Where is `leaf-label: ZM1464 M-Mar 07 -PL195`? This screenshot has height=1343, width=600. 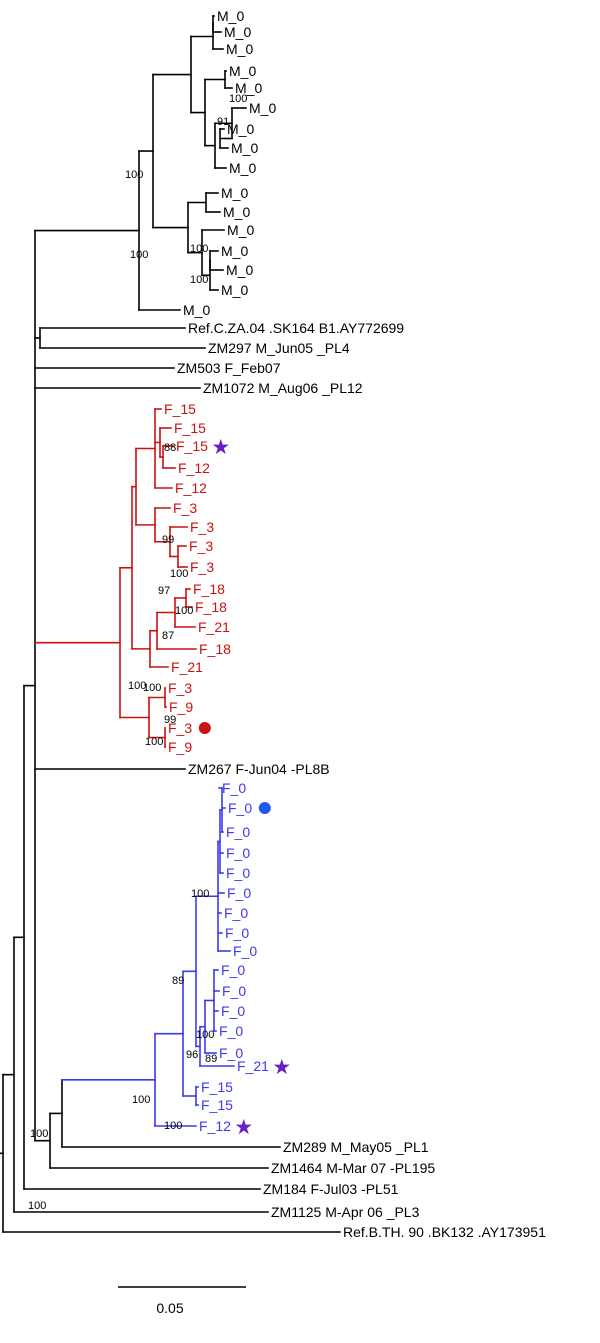
leaf-label: ZM1464 M-Mar 07 -PL195 is located at coordinates (353, 1168).